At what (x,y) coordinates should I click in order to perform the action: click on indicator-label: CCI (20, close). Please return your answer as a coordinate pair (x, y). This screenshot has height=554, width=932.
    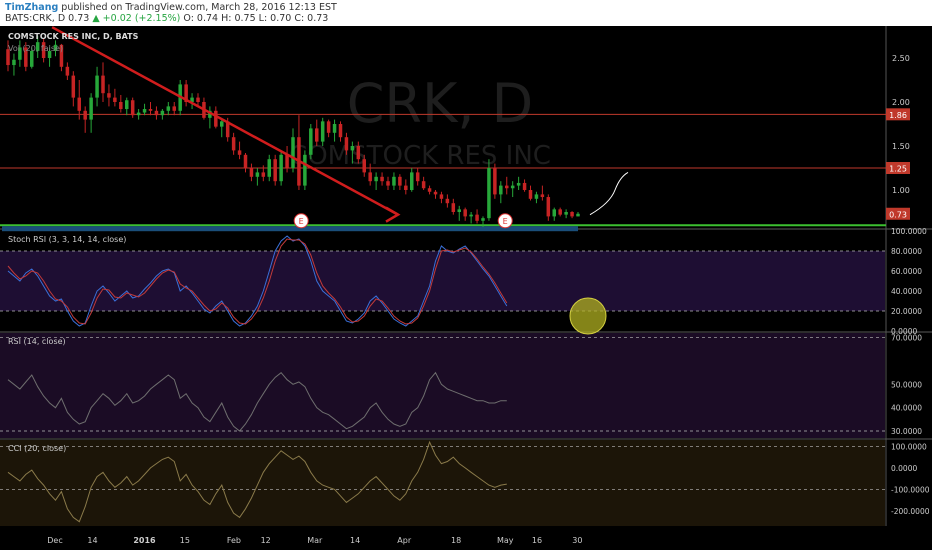
    Looking at the image, I should click on (37, 448).